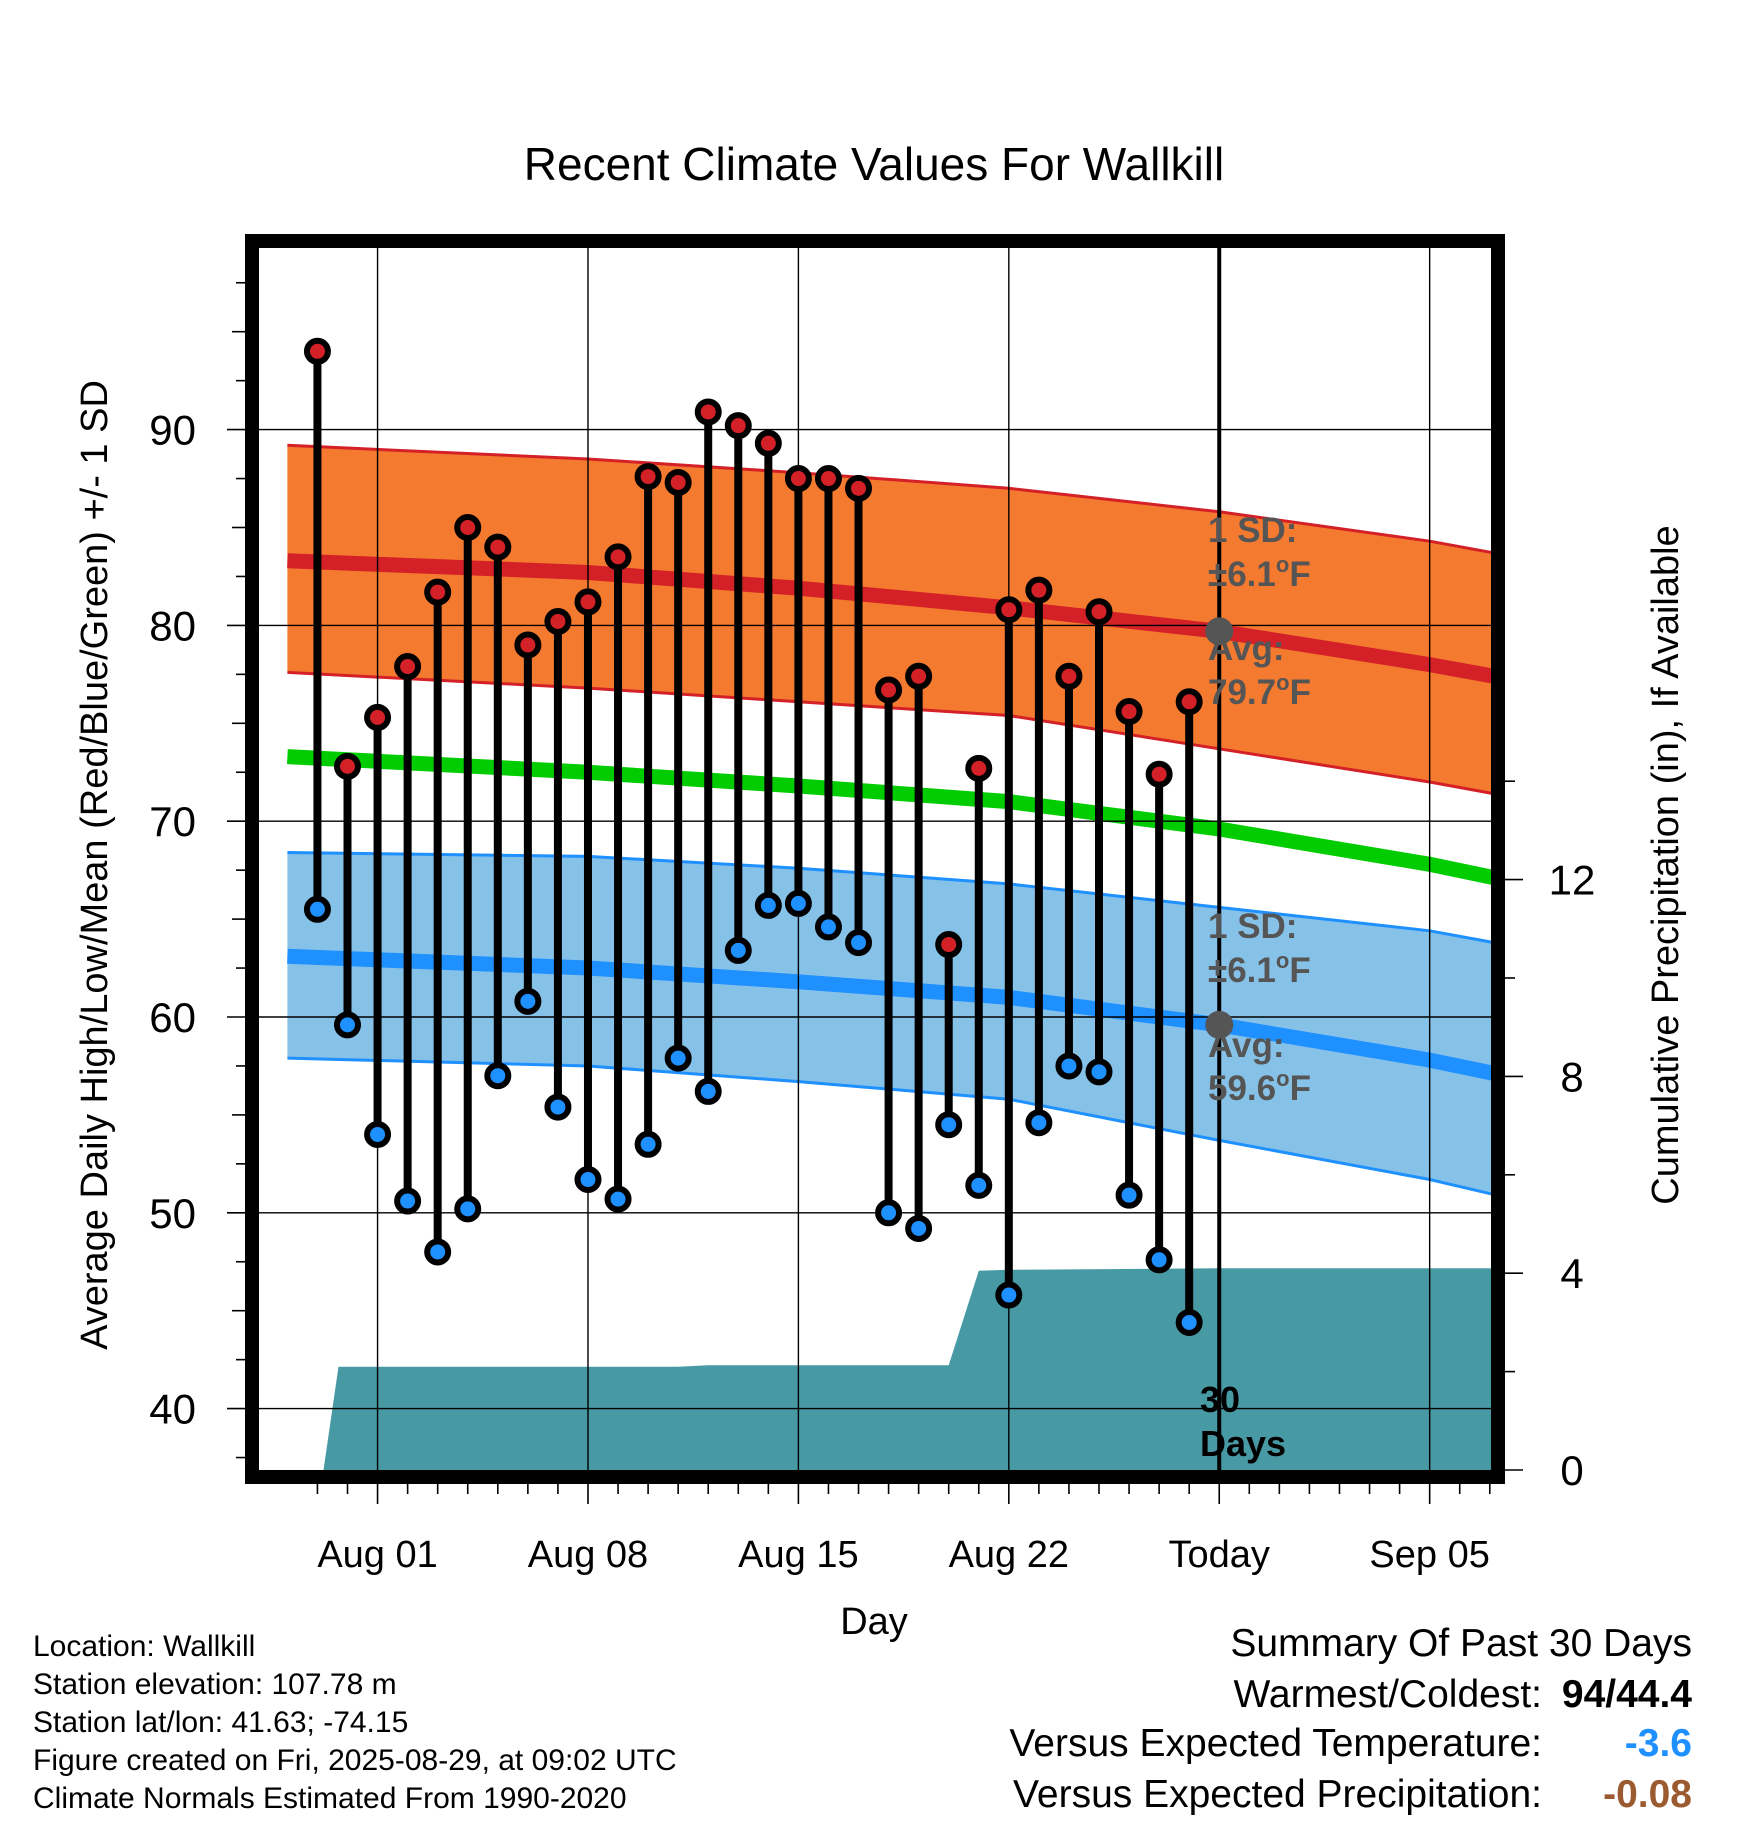 This screenshot has width=1748, height=1828. What do you see at coordinates (798, 1555) in the screenshot?
I see `x-tick-label: Aug 15` at bounding box center [798, 1555].